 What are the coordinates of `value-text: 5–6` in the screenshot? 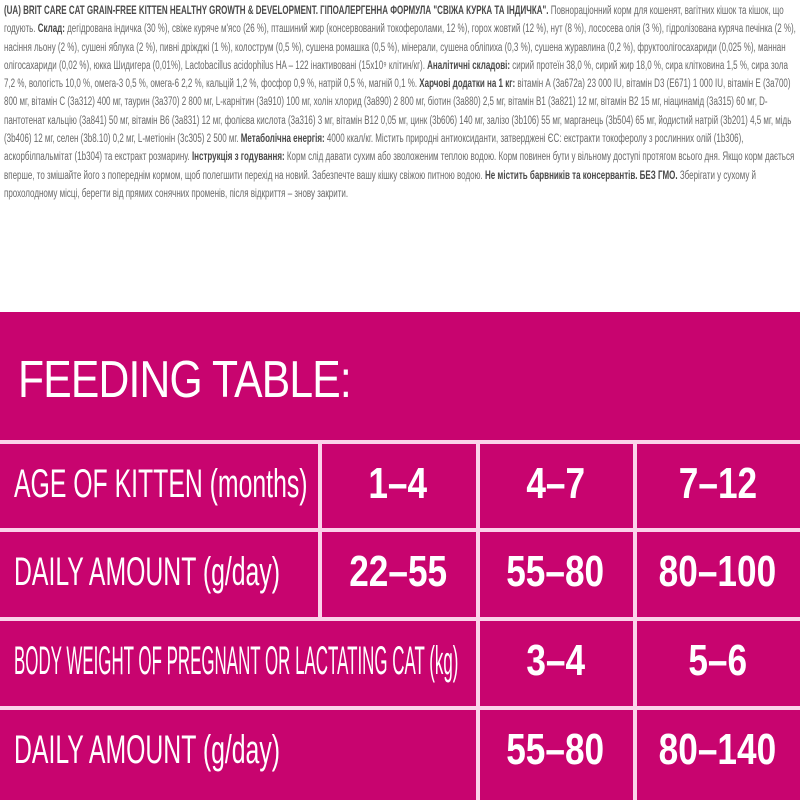 It's located at (717, 660).